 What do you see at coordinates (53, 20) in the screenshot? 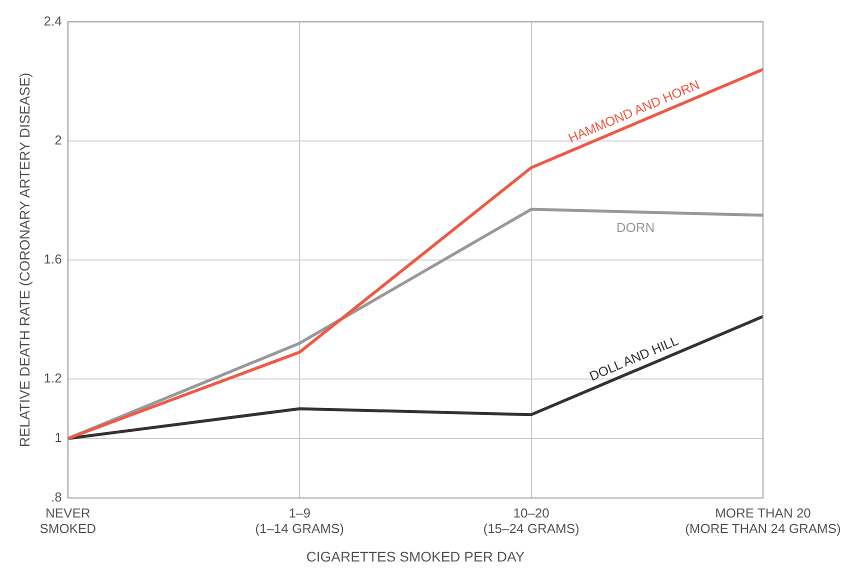
I see `y-tick-label: 2.4` at bounding box center [53, 20].